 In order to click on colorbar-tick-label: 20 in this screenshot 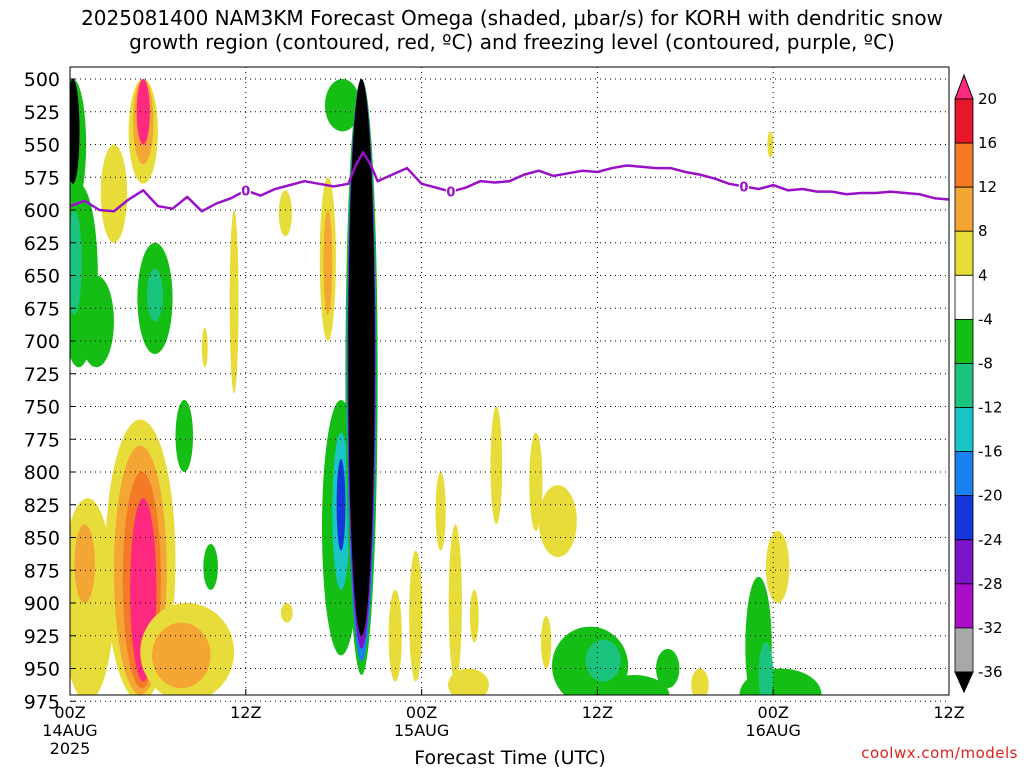, I will do `click(987, 99)`.